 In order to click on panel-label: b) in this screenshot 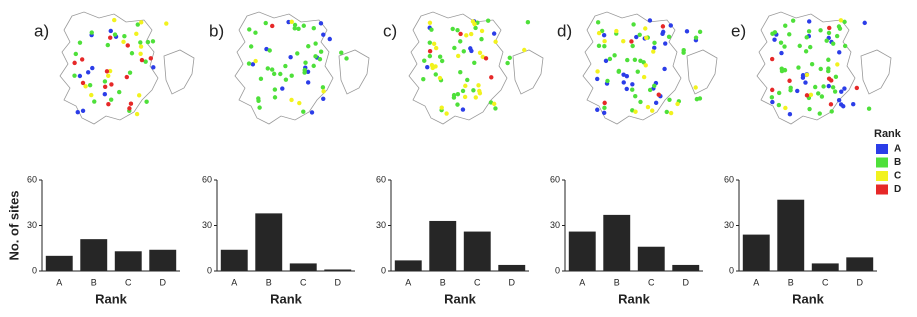, I will do `click(216, 30)`.